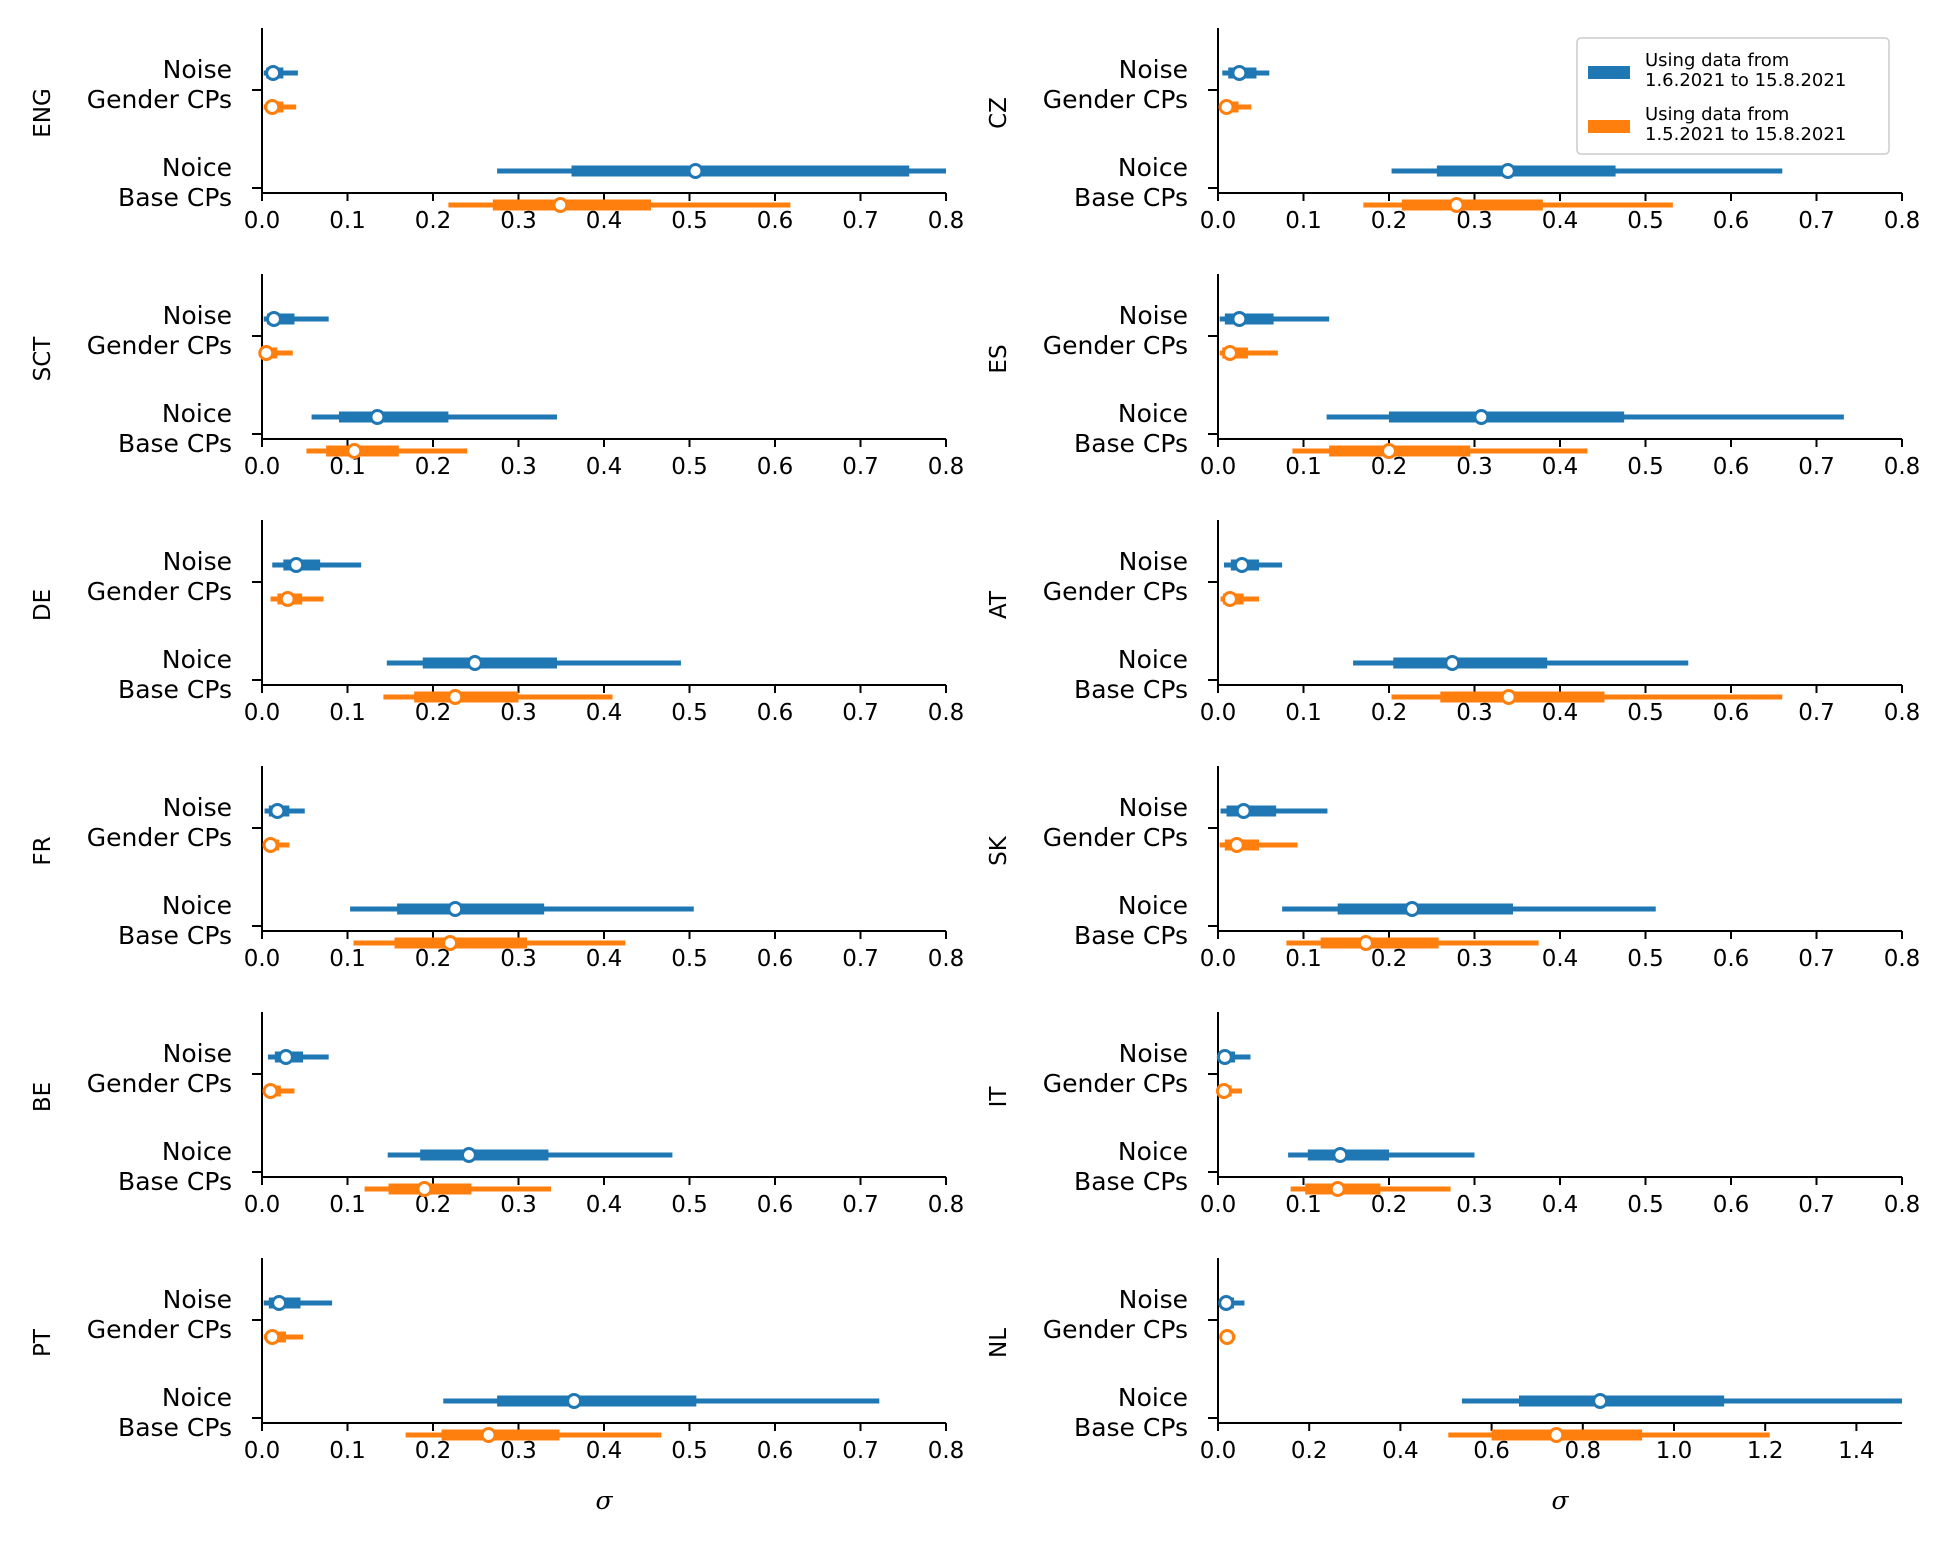 The image size is (1938, 1543). I want to click on panel-country-label: CZ, so click(999, 113).